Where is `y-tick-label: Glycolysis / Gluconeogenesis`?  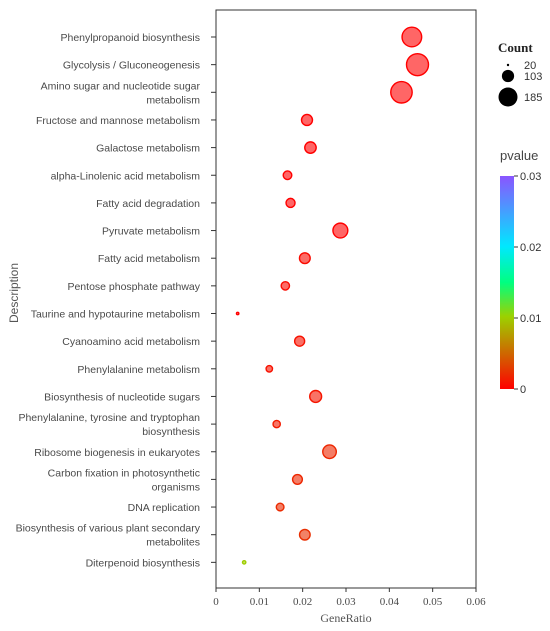 y-tick-label: Glycolysis / Gluconeogenesis is located at coordinates (131, 66).